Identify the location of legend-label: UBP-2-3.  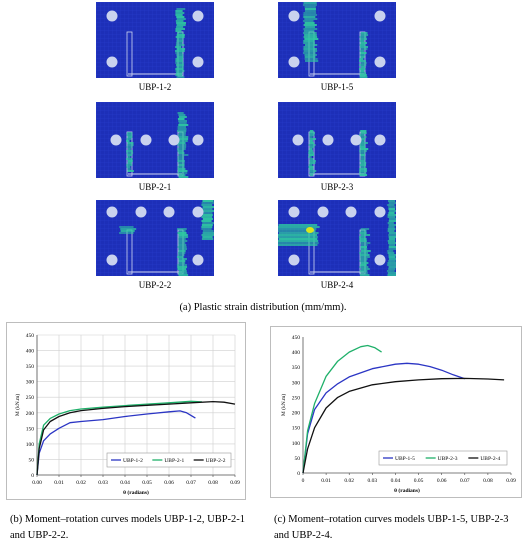
(448, 459).